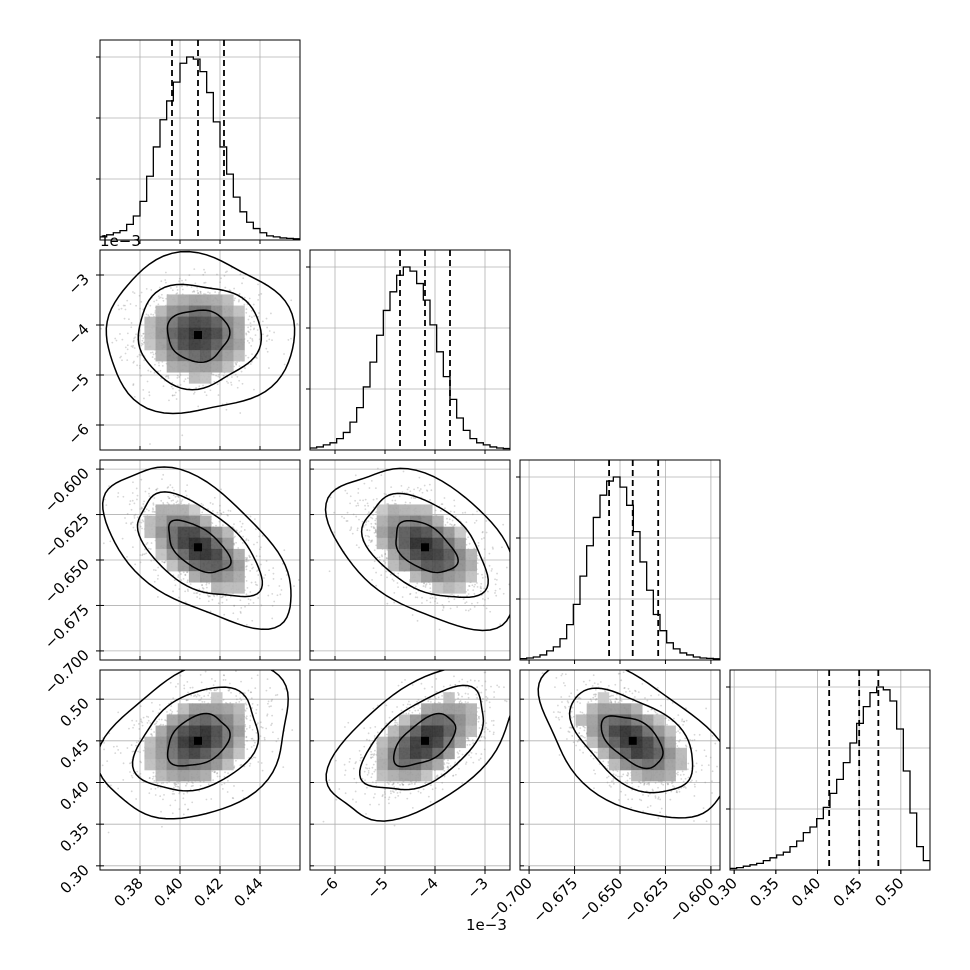 The height and width of the screenshot is (970, 970). What do you see at coordinates (197, 752) in the screenshot?
I see `panel-content` at bounding box center [197, 752].